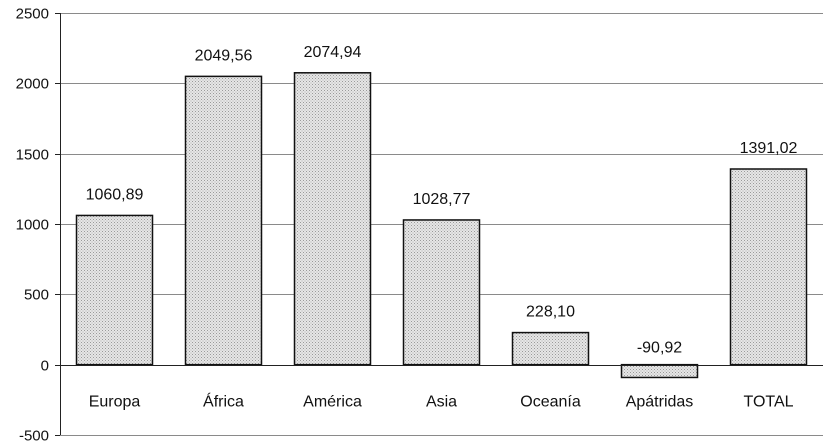 The image size is (825, 443). What do you see at coordinates (32, 14) in the screenshot?
I see `y-tick-label: 2500` at bounding box center [32, 14].